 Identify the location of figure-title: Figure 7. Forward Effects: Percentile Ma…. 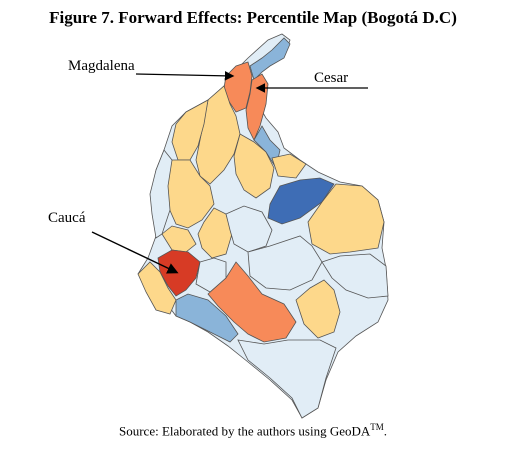
(253, 17).